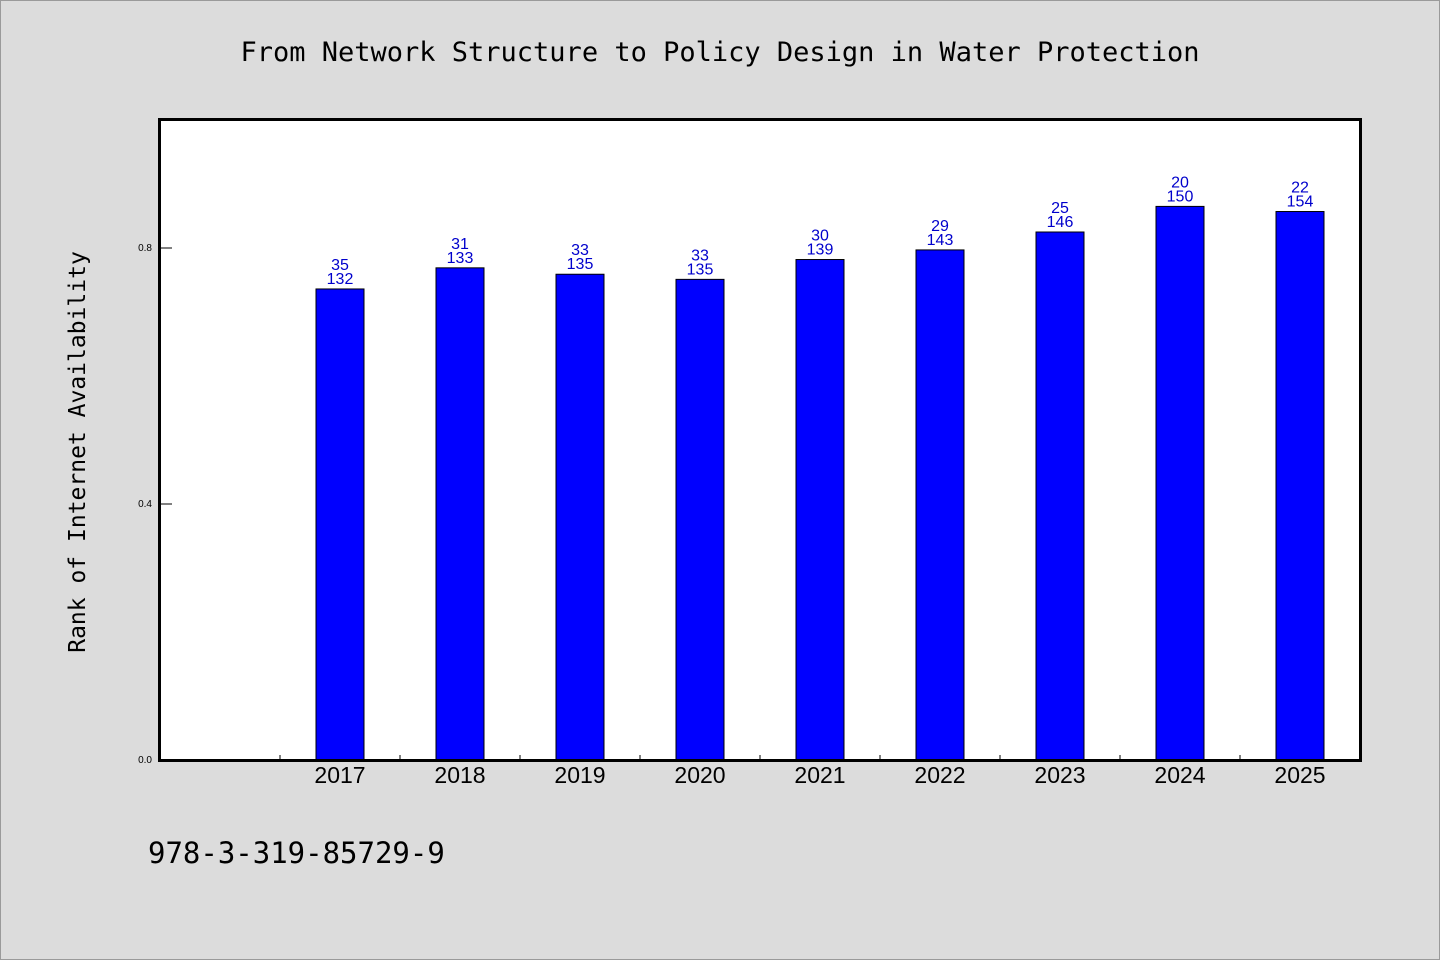 The width and height of the screenshot is (1440, 960). What do you see at coordinates (580, 264) in the screenshot?
I see `bar-label-bottom-2019: 135` at bounding box center [580, 264].